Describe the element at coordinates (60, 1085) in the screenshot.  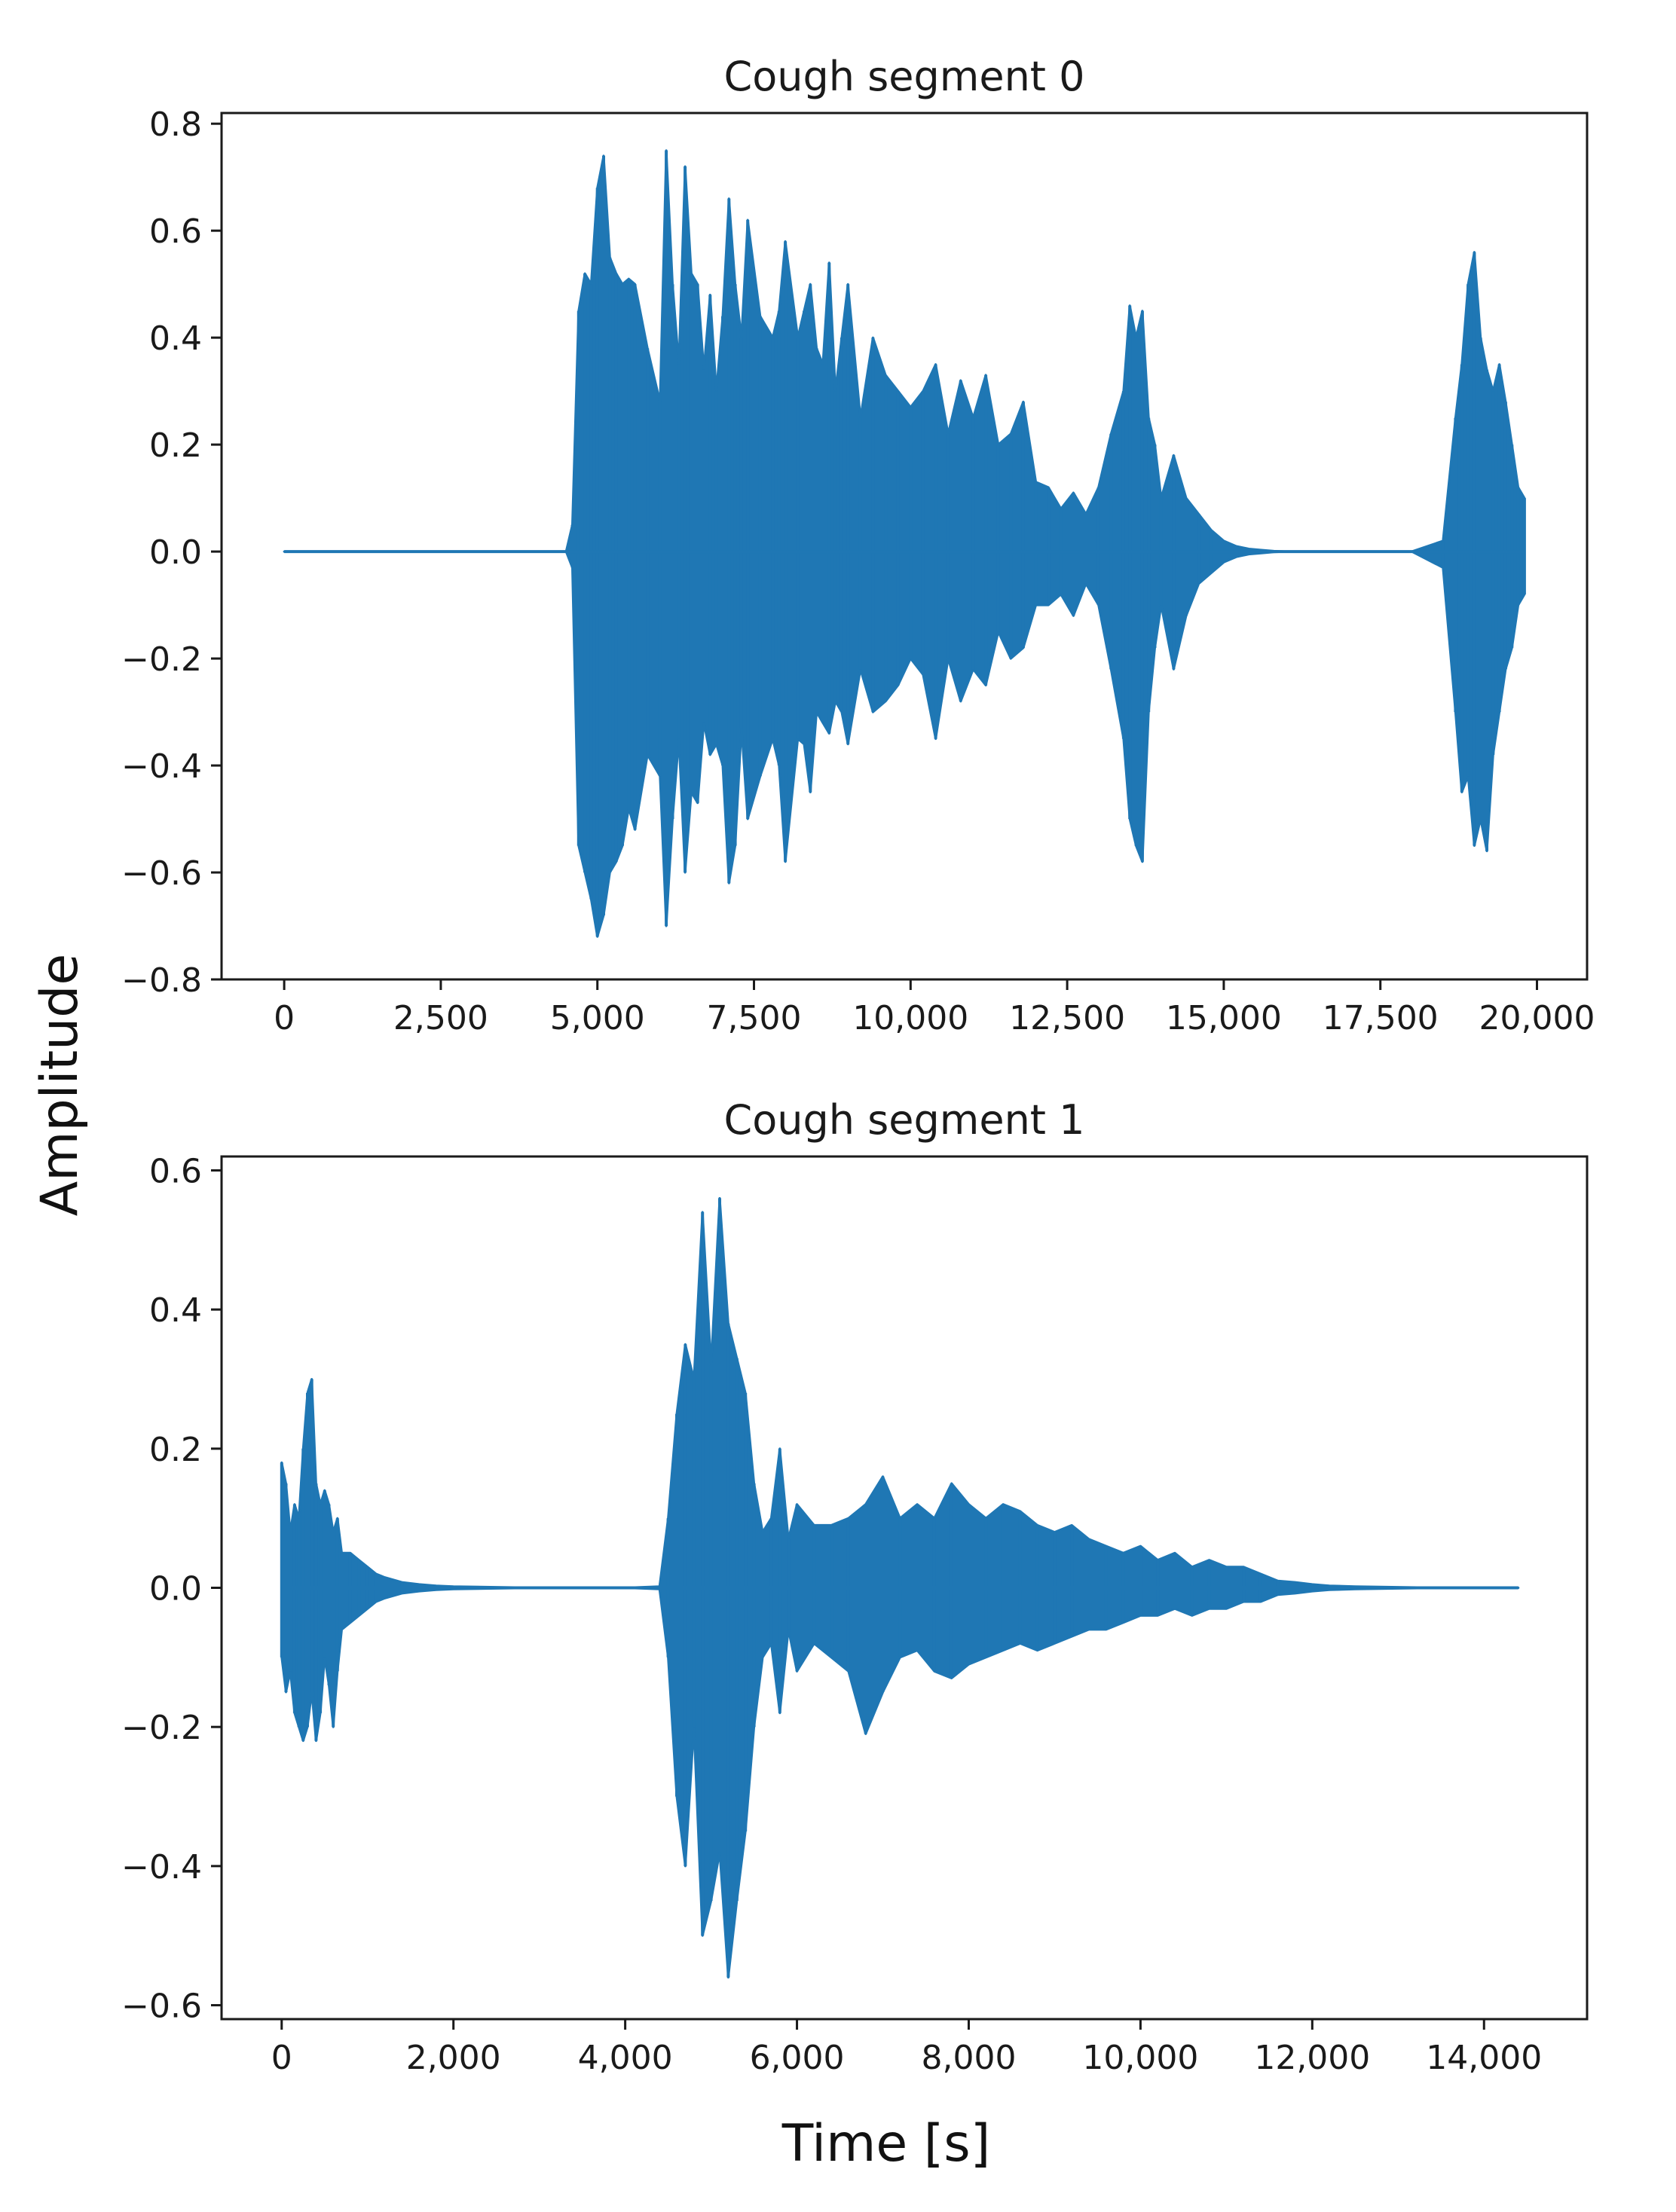
I see `y-axis-label: Amplitude` at that location.